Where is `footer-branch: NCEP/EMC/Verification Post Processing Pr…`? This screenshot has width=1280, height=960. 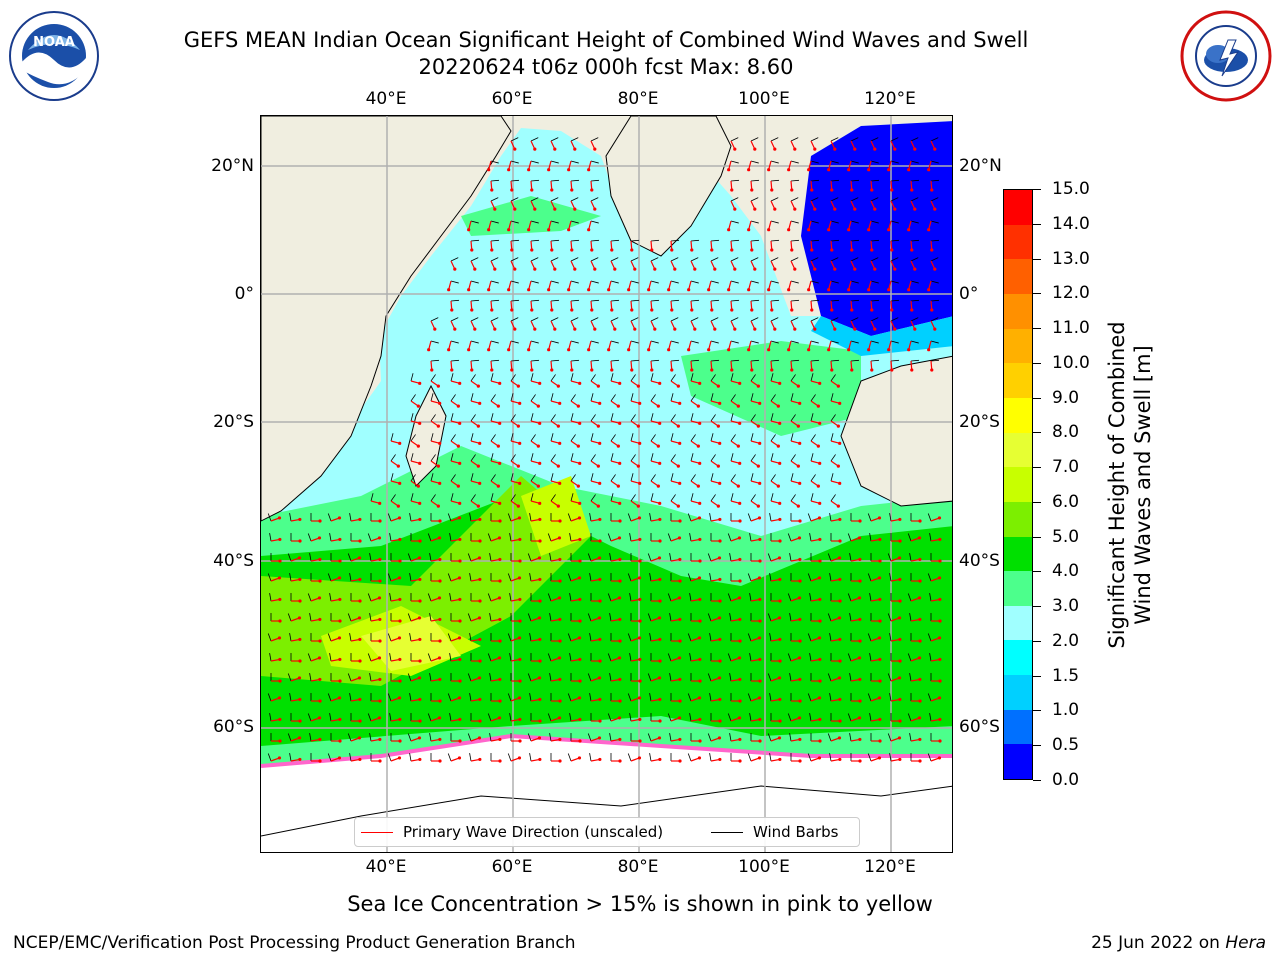
footer-branch: NCEP/EMC/Verification Post Processing Pr… is located at coordinates (294, 943).